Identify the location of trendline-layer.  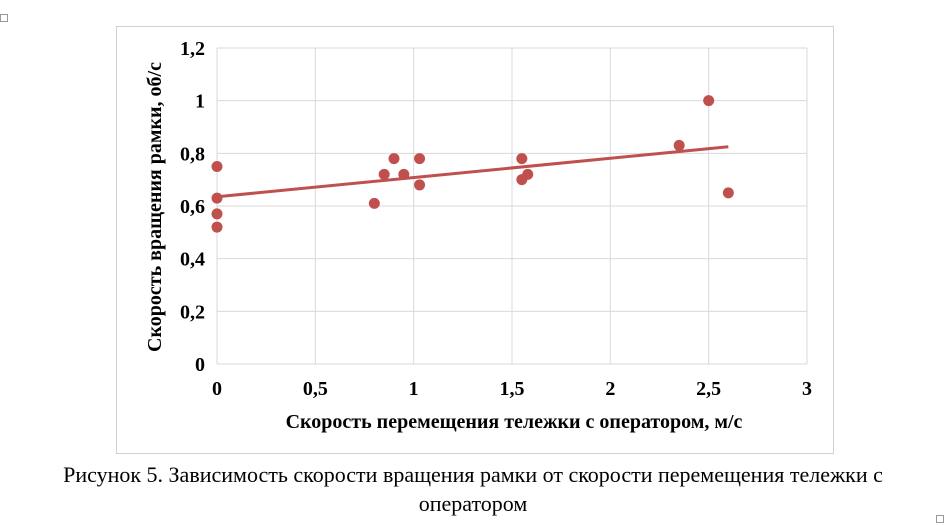
(472, 172).